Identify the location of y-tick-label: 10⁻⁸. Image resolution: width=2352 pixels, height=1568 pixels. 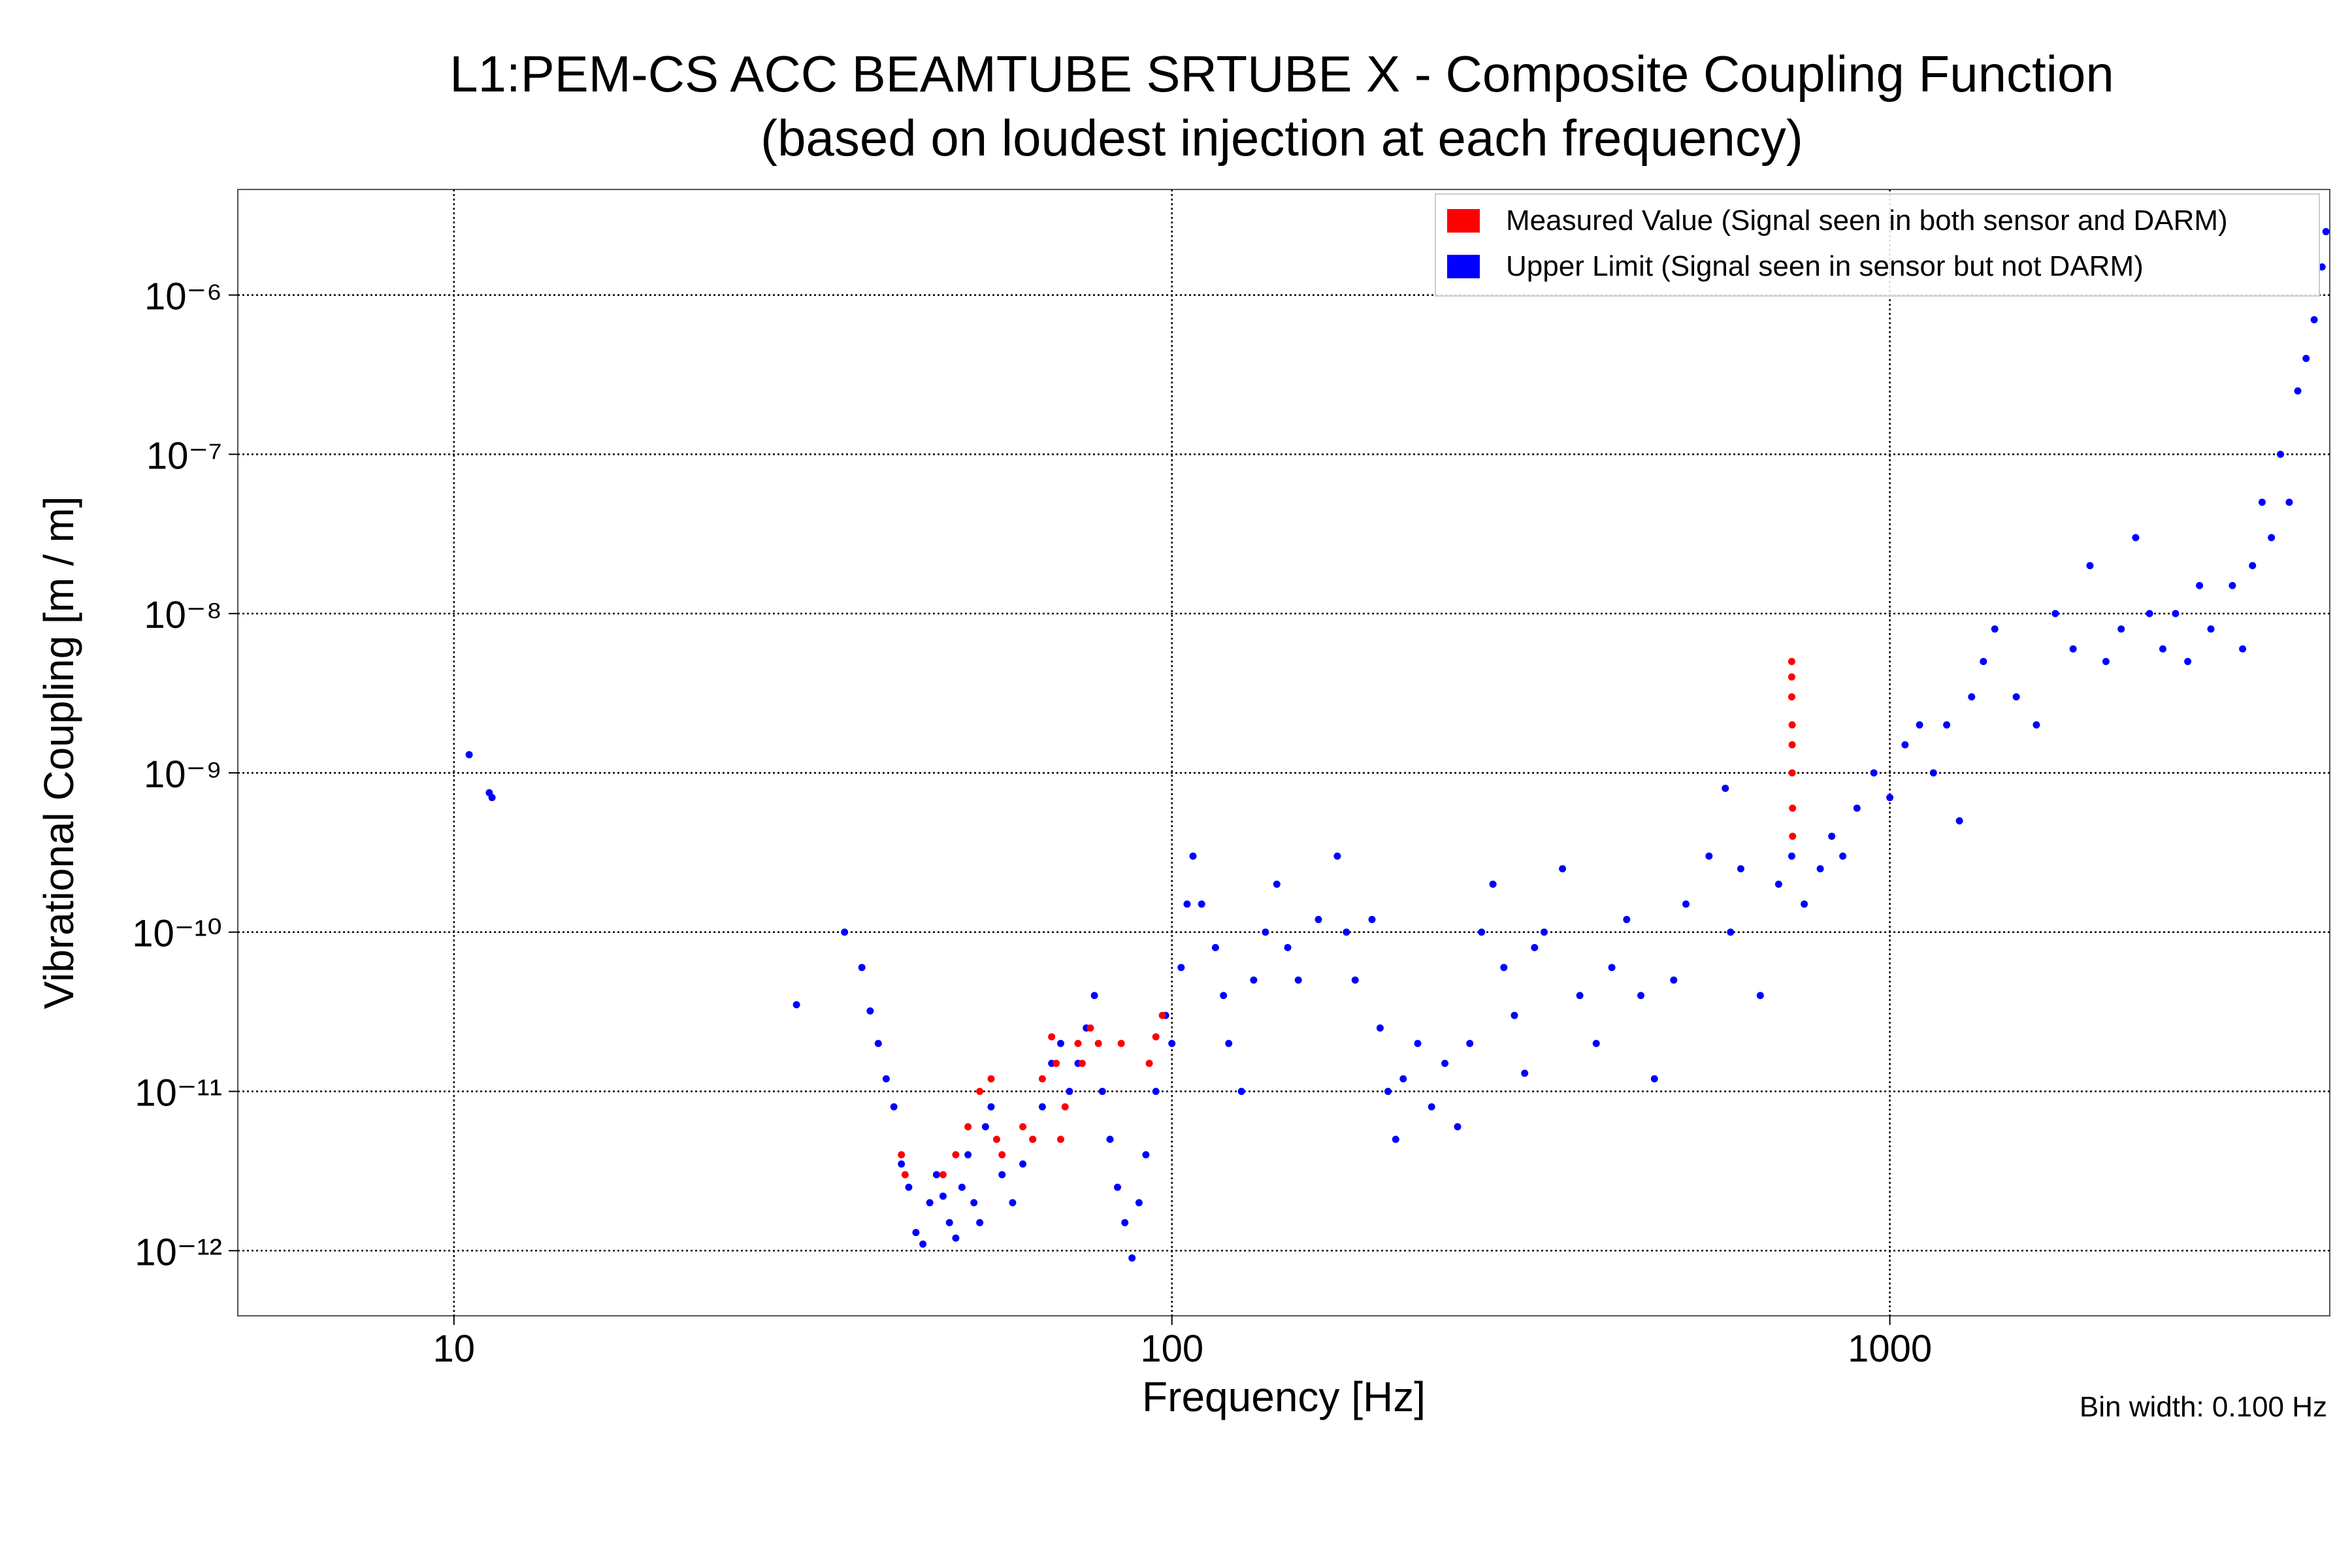
(183, 615).